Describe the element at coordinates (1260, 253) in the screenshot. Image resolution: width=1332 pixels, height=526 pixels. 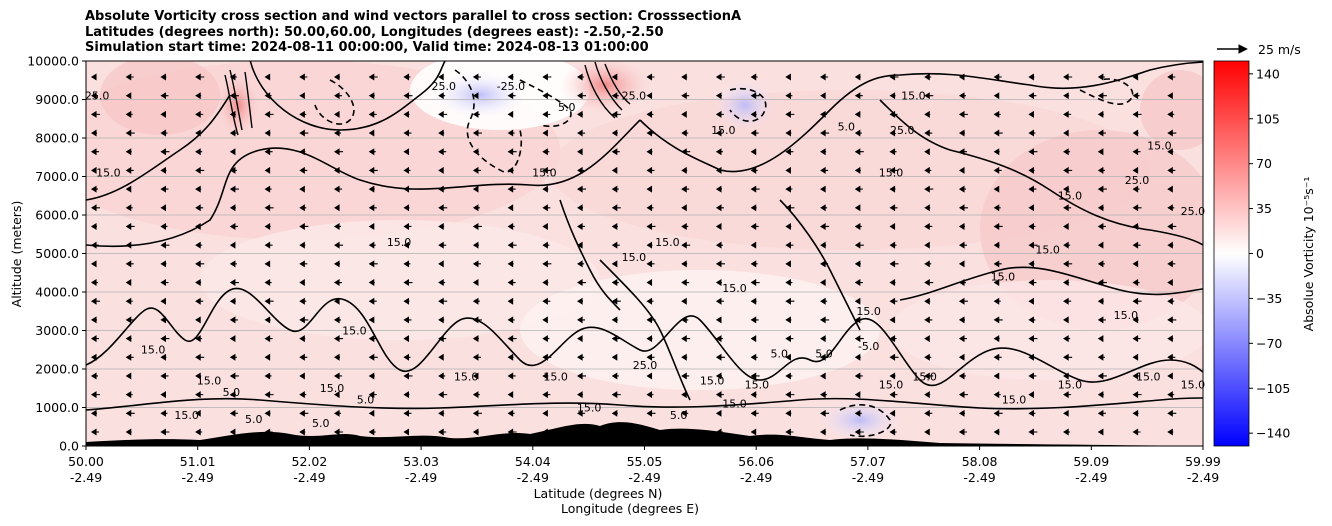
I see `colorbar-tick-label: 0` at that location.